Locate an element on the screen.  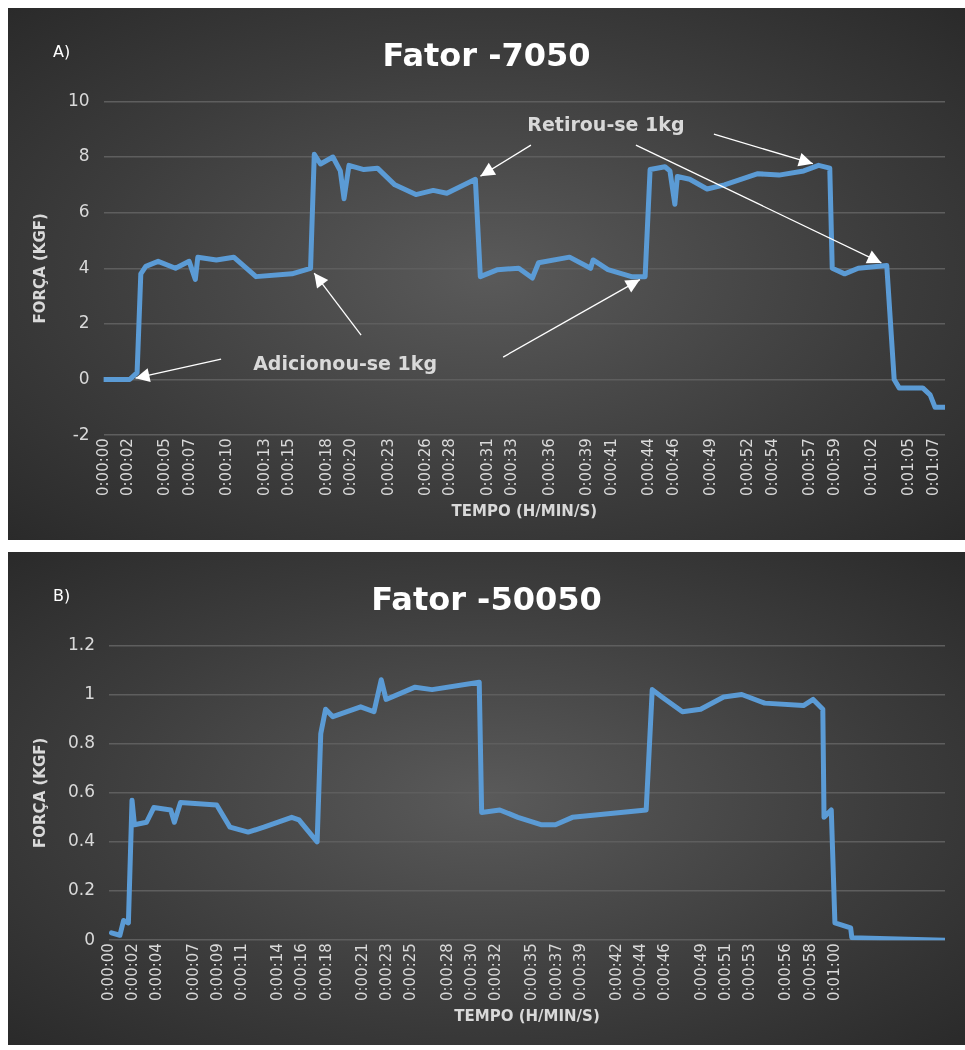
x-tick-label: 0:00:32 is located at coordinates (495, 972).